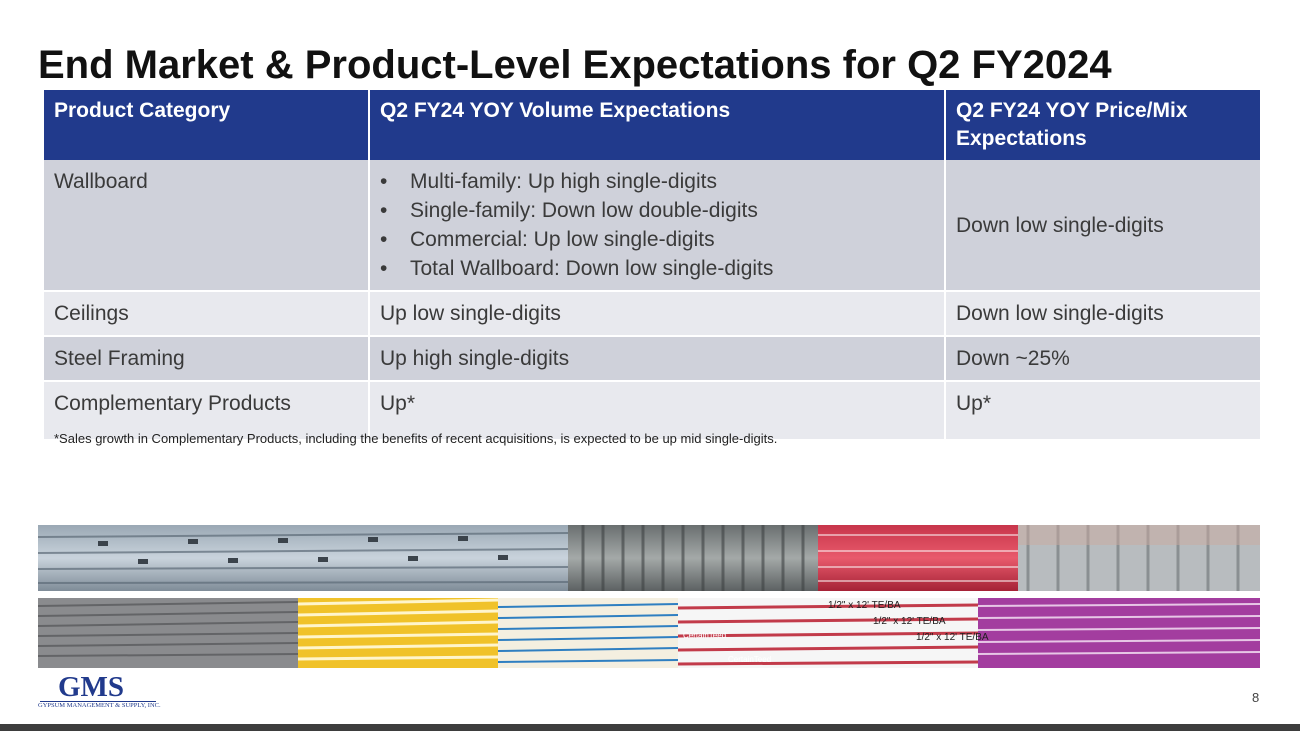 The height and width of the screenshot is (731, 1300). I want to click on logo-subtitle: GYPSUM MANAGEMENT & SUPPLY, INC., so click(99, 705).